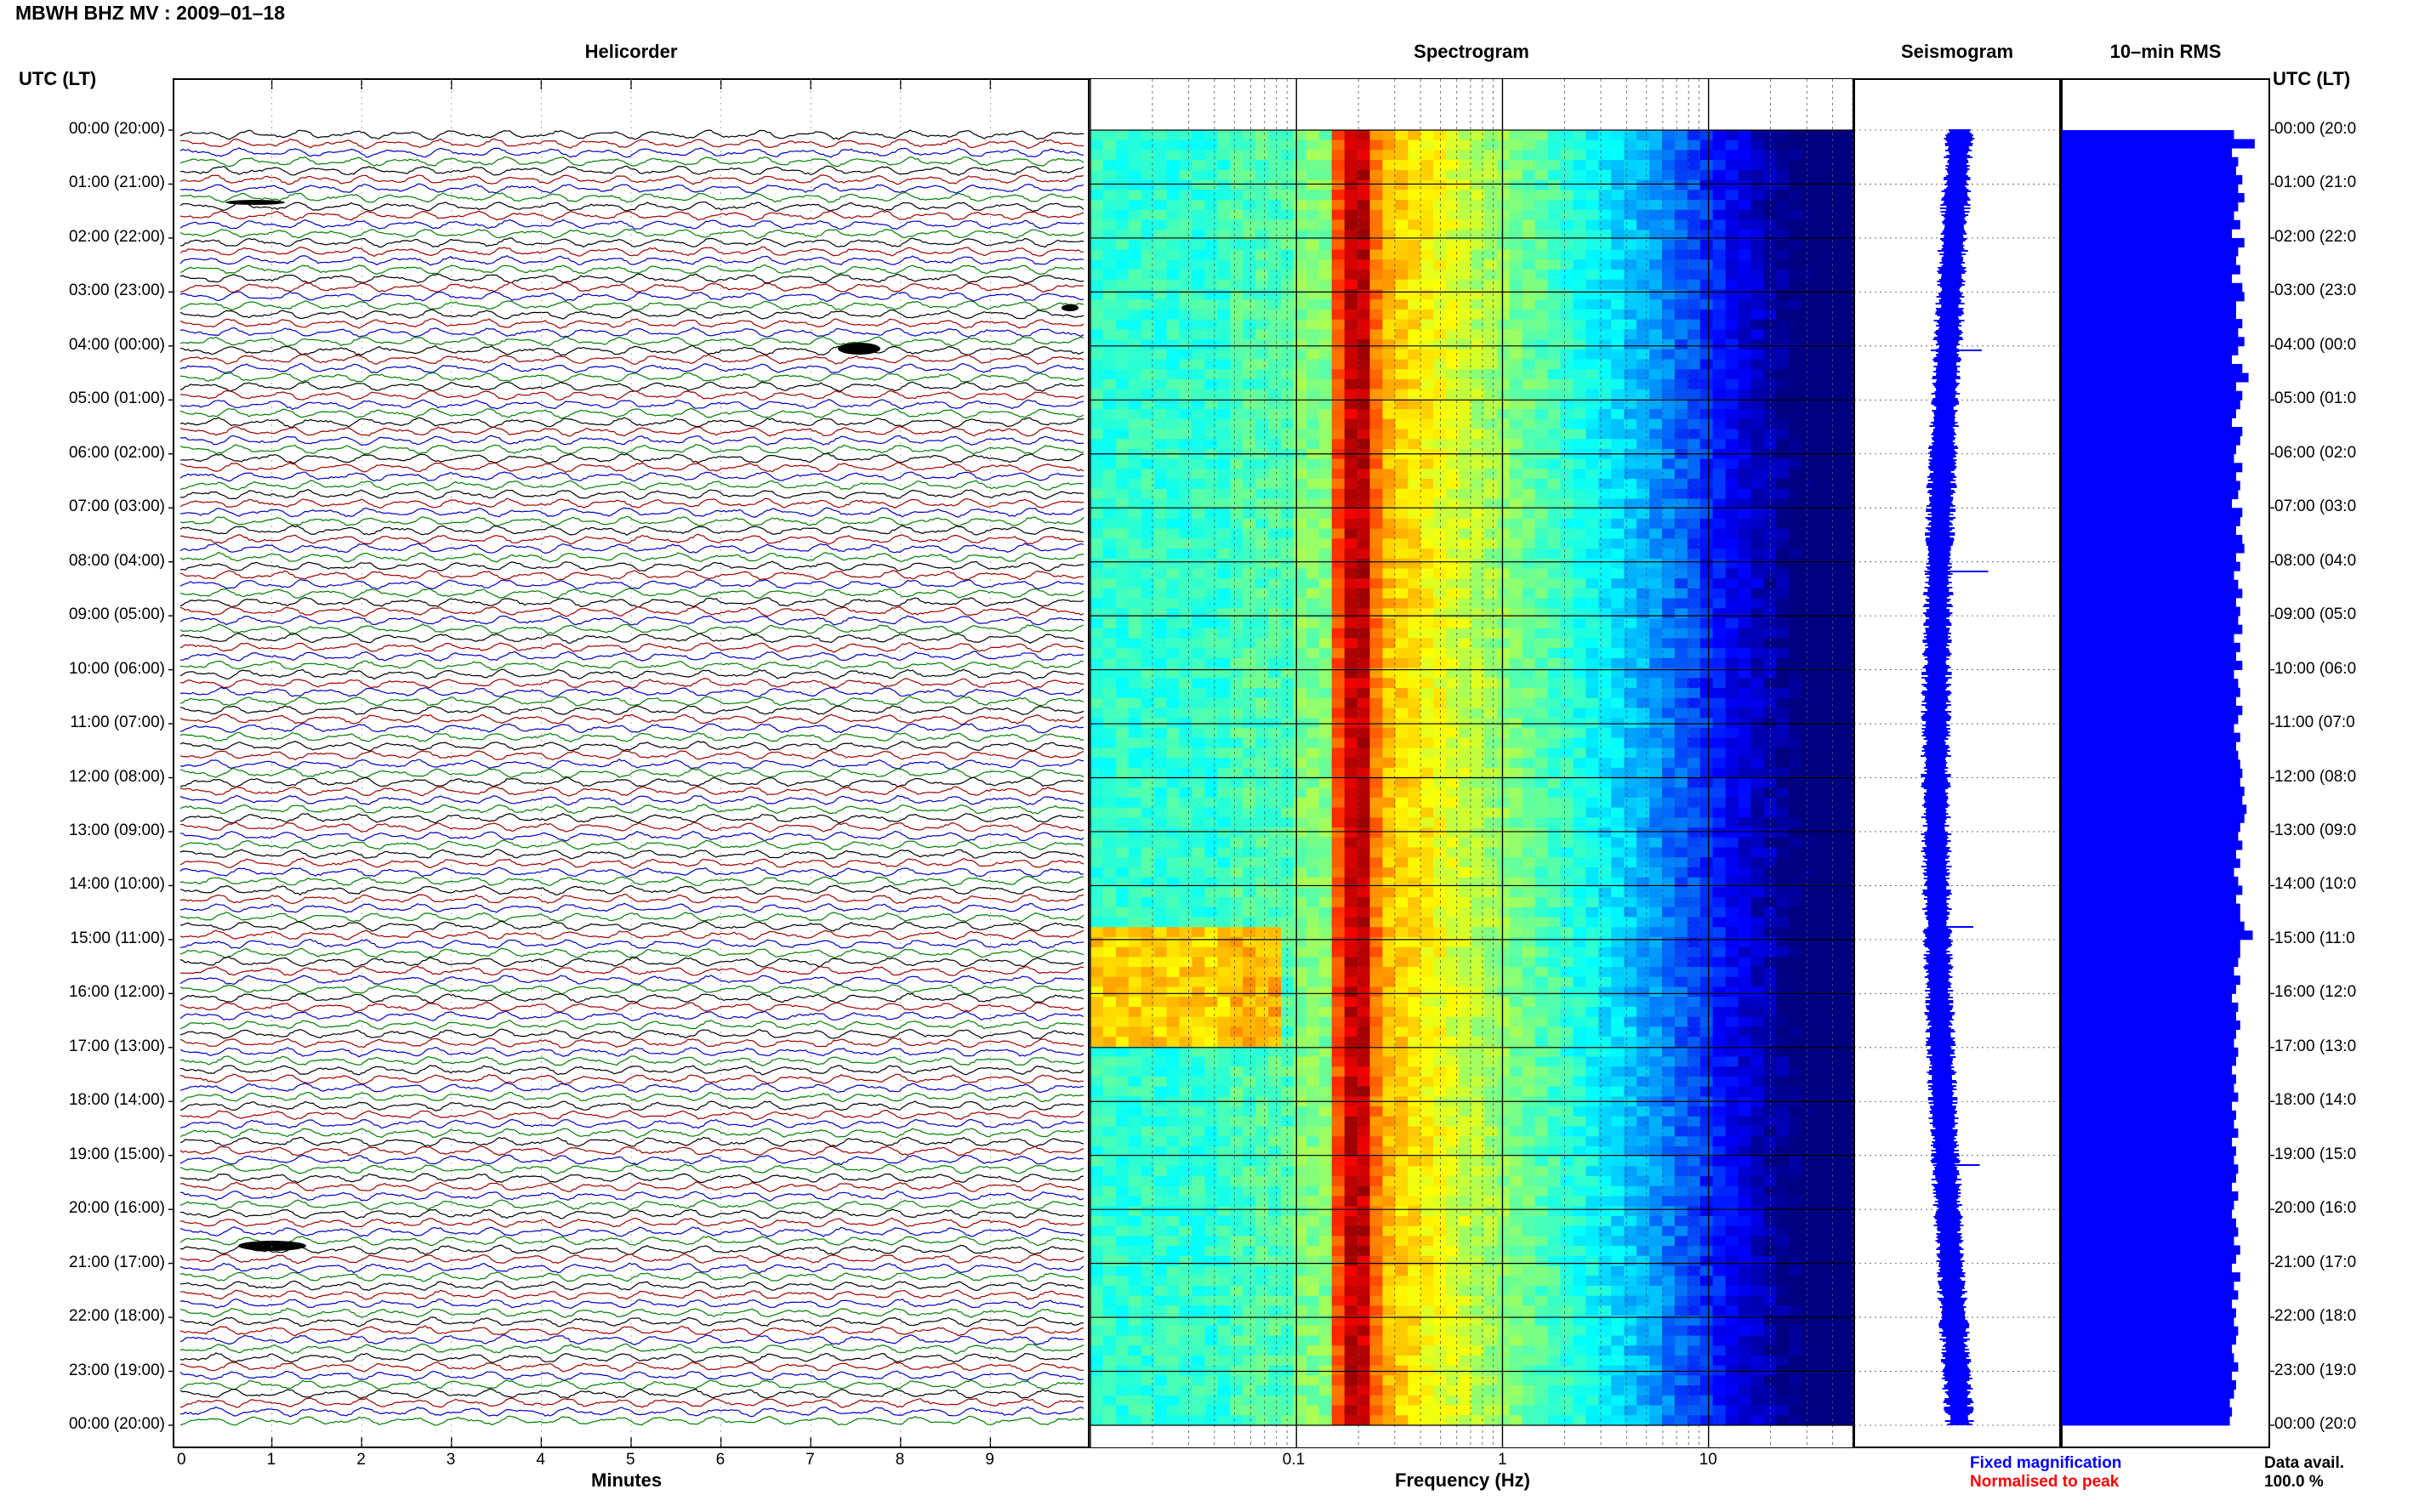 This screenshot has height=1512, width=2419. I want to click on helicorder-x-tick-label: 7, so click(810, 1460).